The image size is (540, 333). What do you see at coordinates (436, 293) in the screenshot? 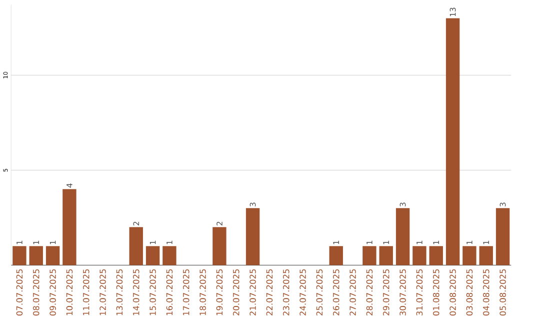
I see `x-tick-label: 01.08.2025` at bounding box center [436, 293].